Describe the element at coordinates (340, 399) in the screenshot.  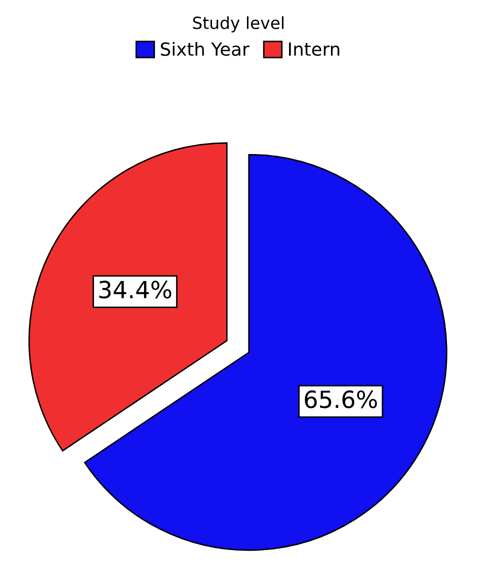
I see `data-label: 65.6%` at that location.